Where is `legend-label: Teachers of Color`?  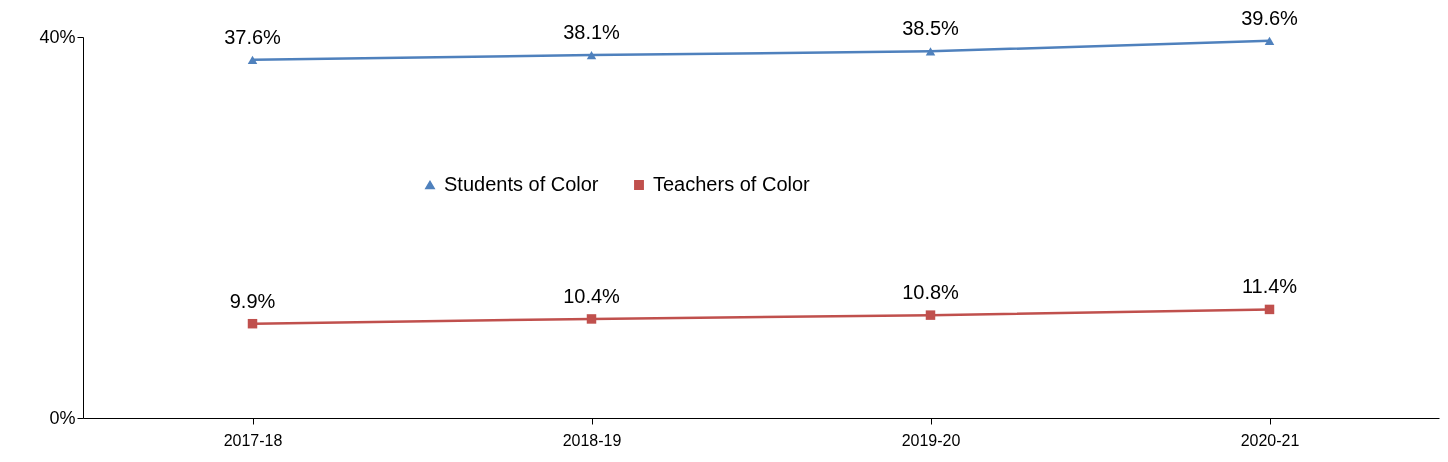
legend-label: Teachers of Color is located at coordinates (732, 184).